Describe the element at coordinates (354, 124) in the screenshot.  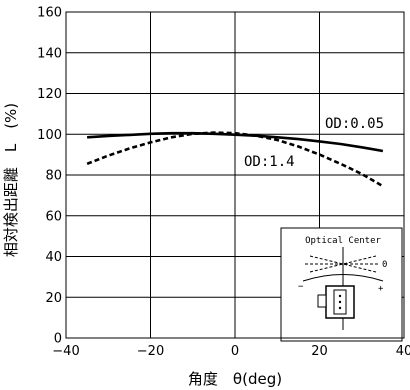
I see `series-label-od005: OD:0.05` at that location.